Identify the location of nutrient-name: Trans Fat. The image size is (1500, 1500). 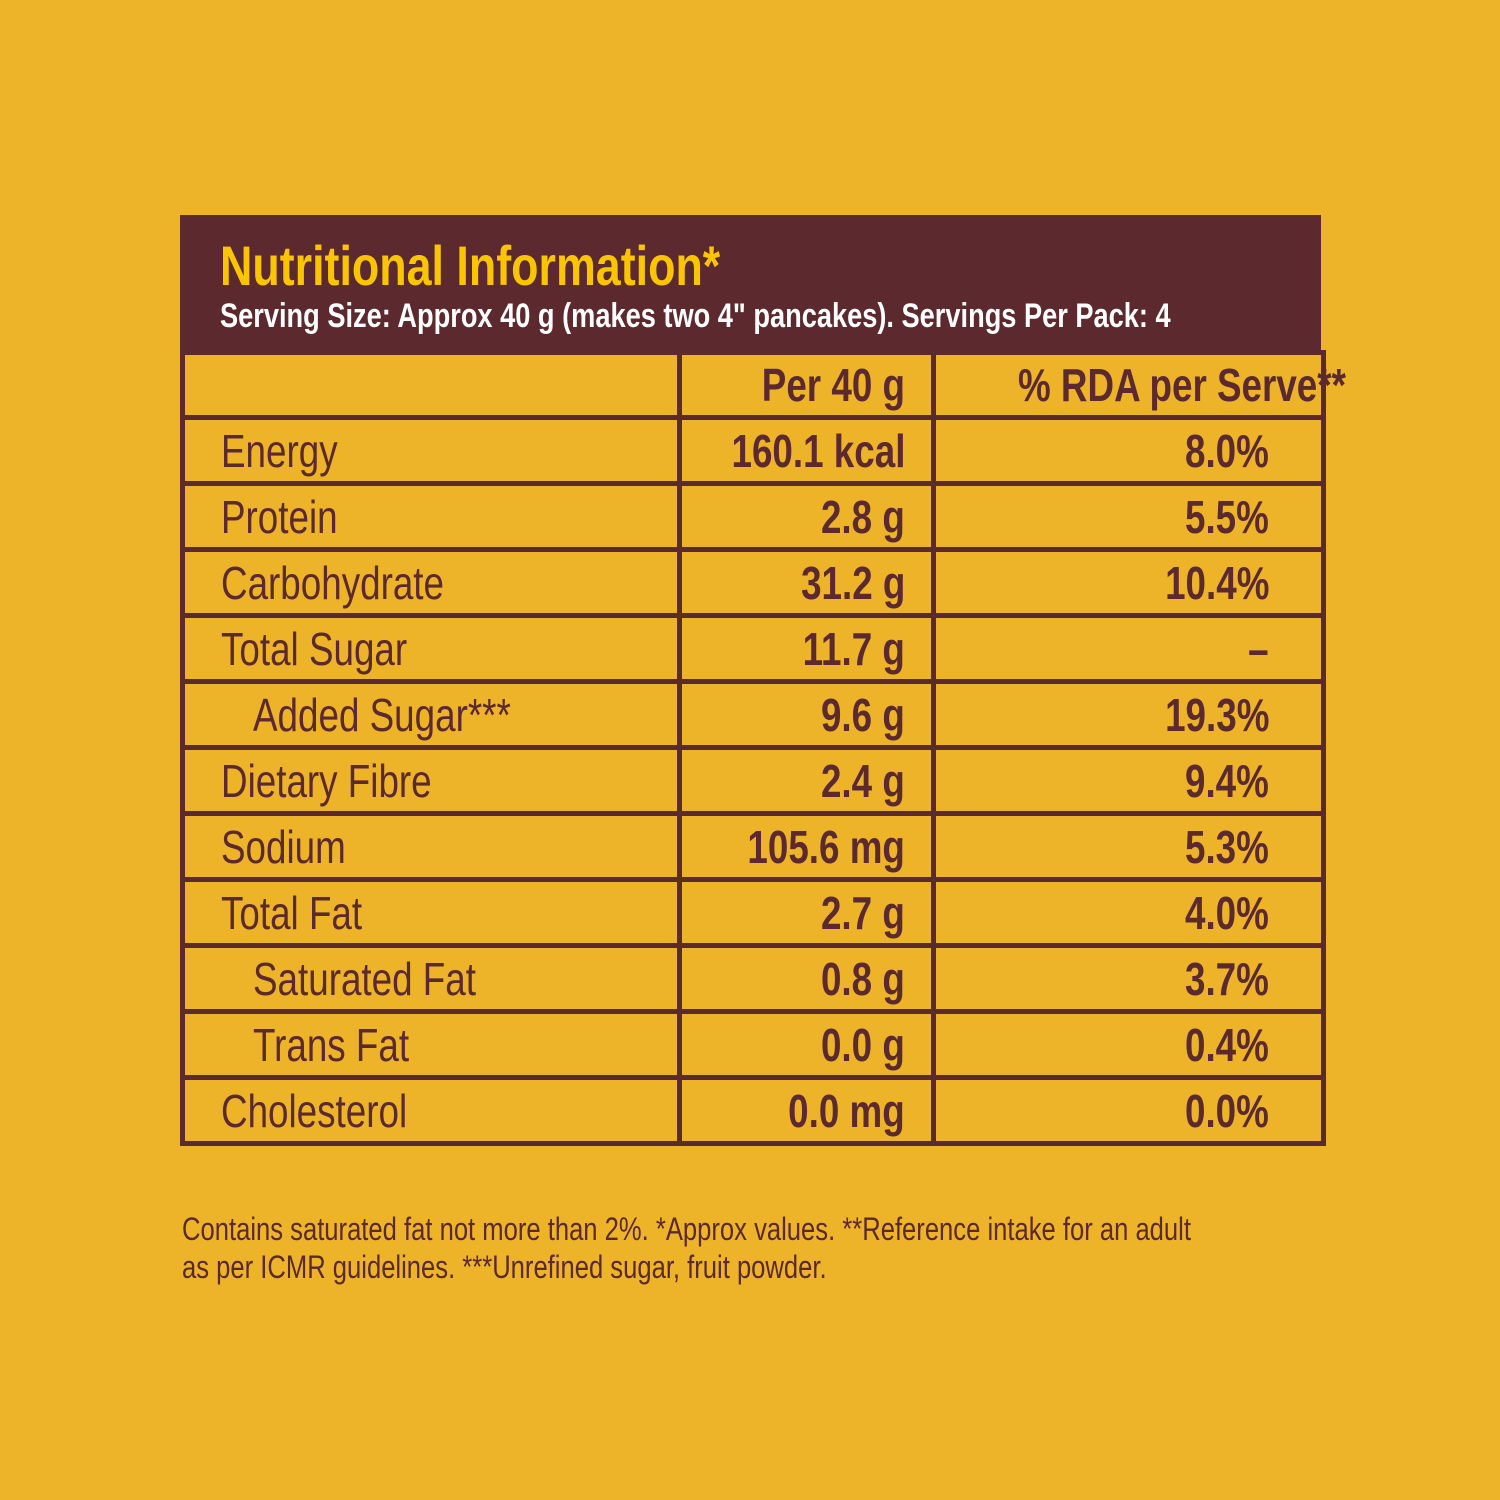
(431, 1044).